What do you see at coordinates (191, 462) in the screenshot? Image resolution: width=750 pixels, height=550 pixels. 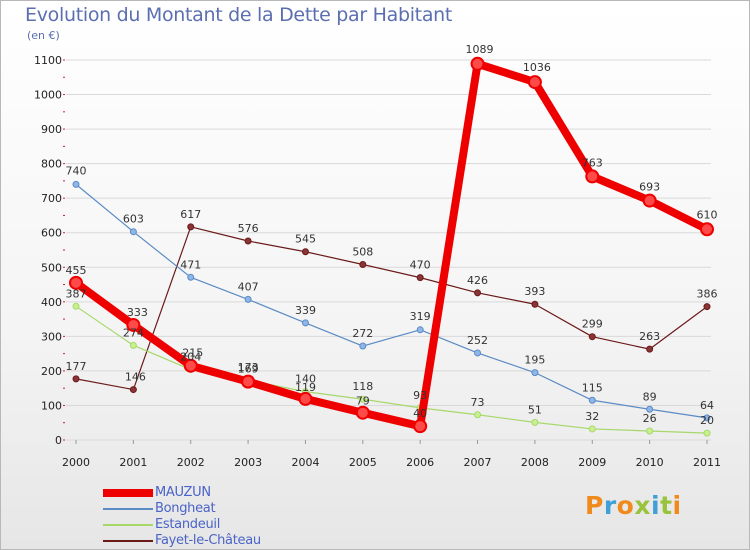 I see `x-tick-label: 2002` at bounding box center [191, 462].